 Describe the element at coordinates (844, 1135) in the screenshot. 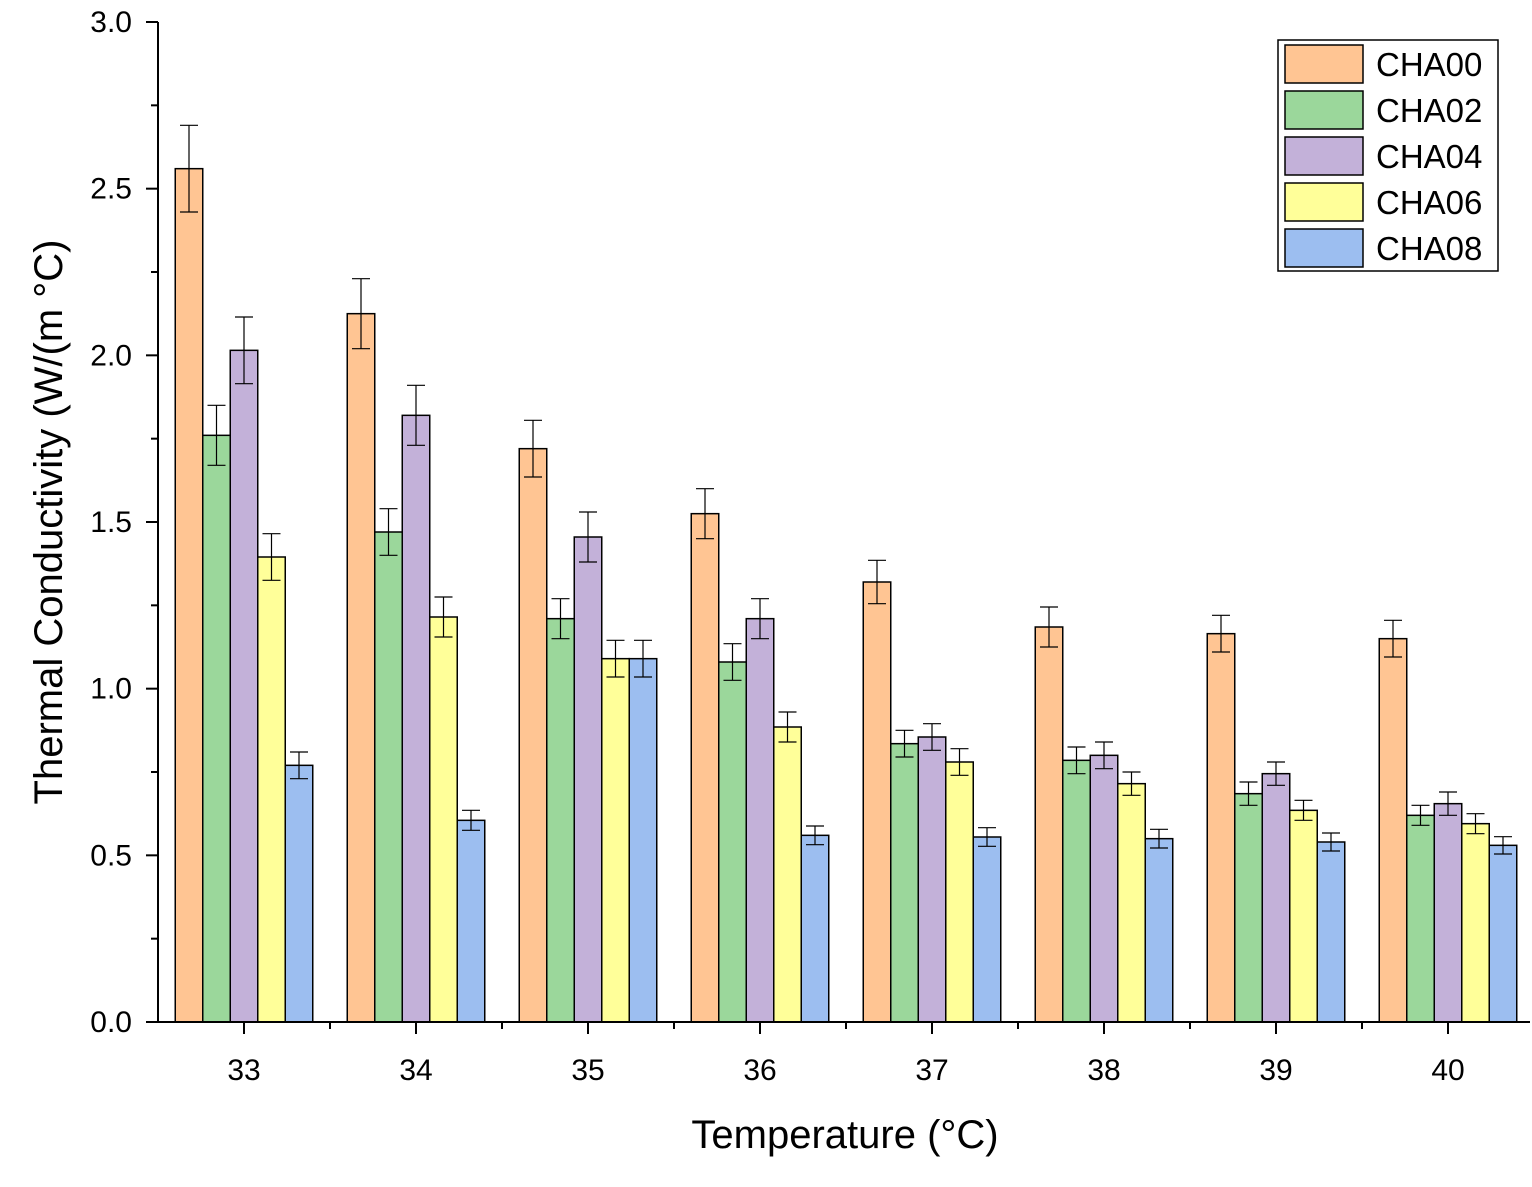

I see `x-axis-title: Temperature (°C)` at that location.